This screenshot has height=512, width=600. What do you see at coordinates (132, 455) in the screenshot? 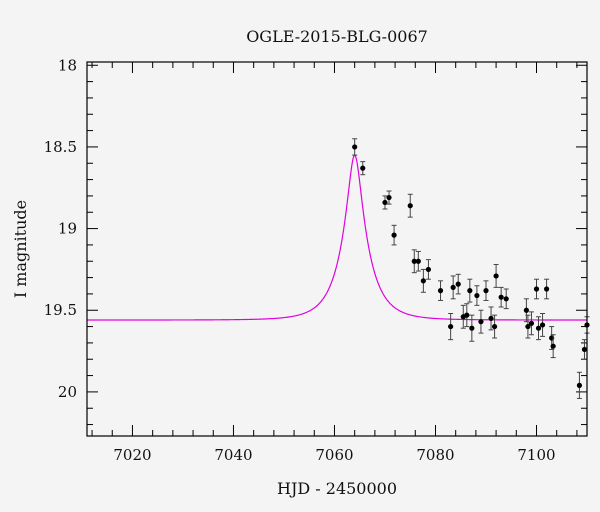
I see `x-tick-label: 7020` at bounding box center [132, 455].